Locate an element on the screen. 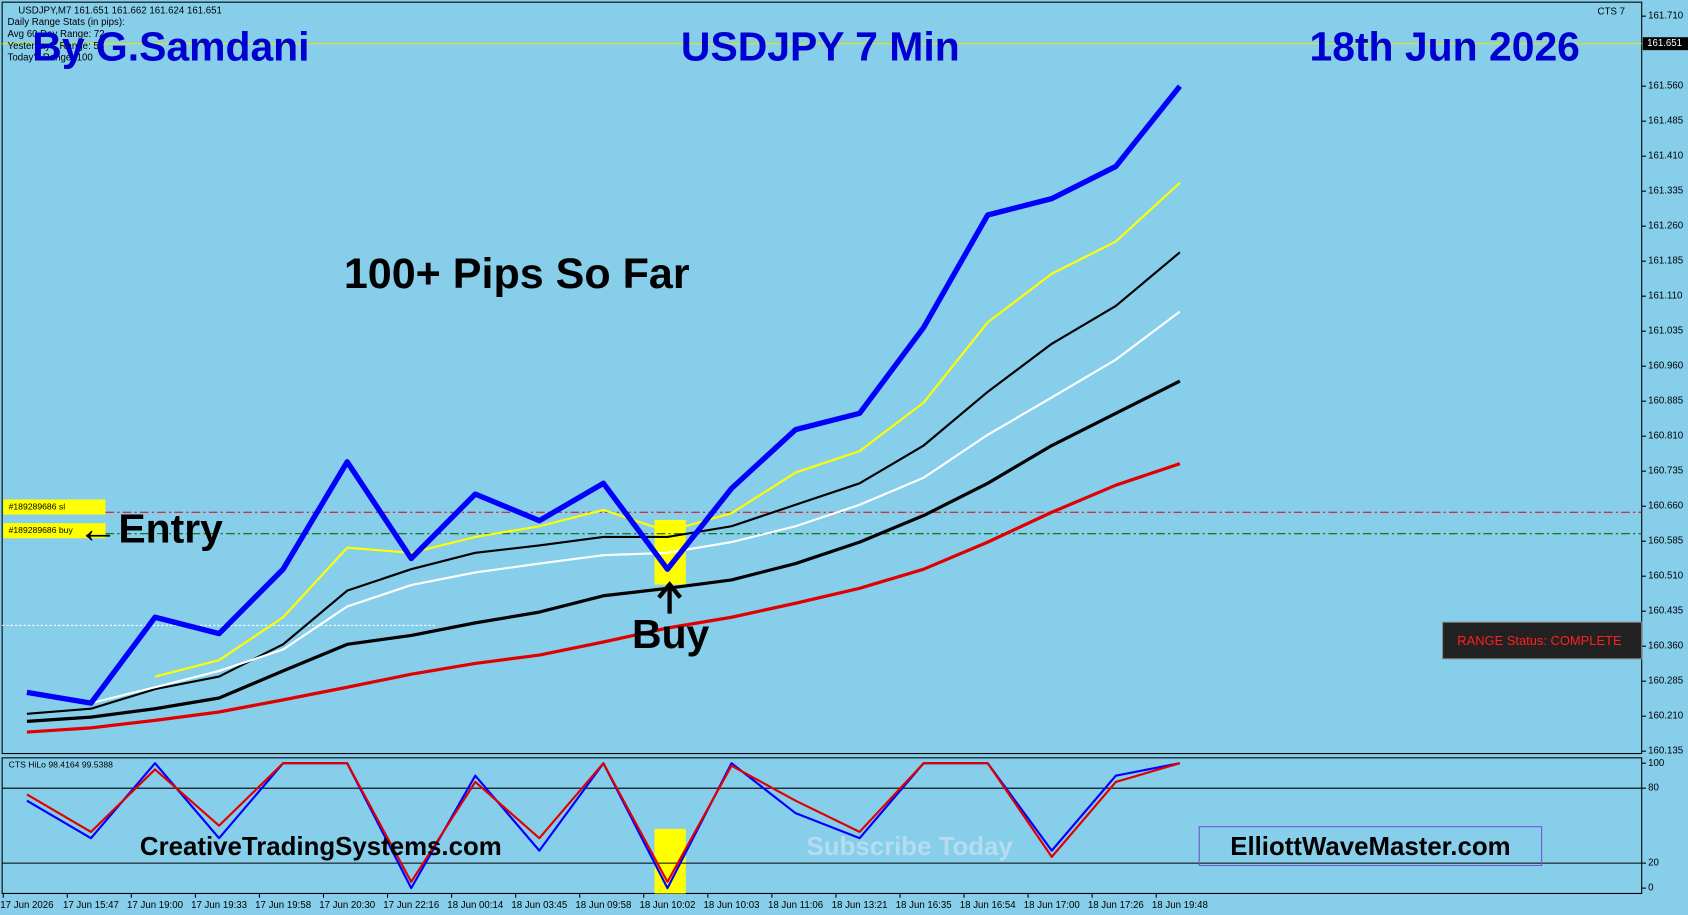 This screenshot has height=915, width=1688. x-tick-label: 18 Jun 10:03 is located at coordinates (732, 905).